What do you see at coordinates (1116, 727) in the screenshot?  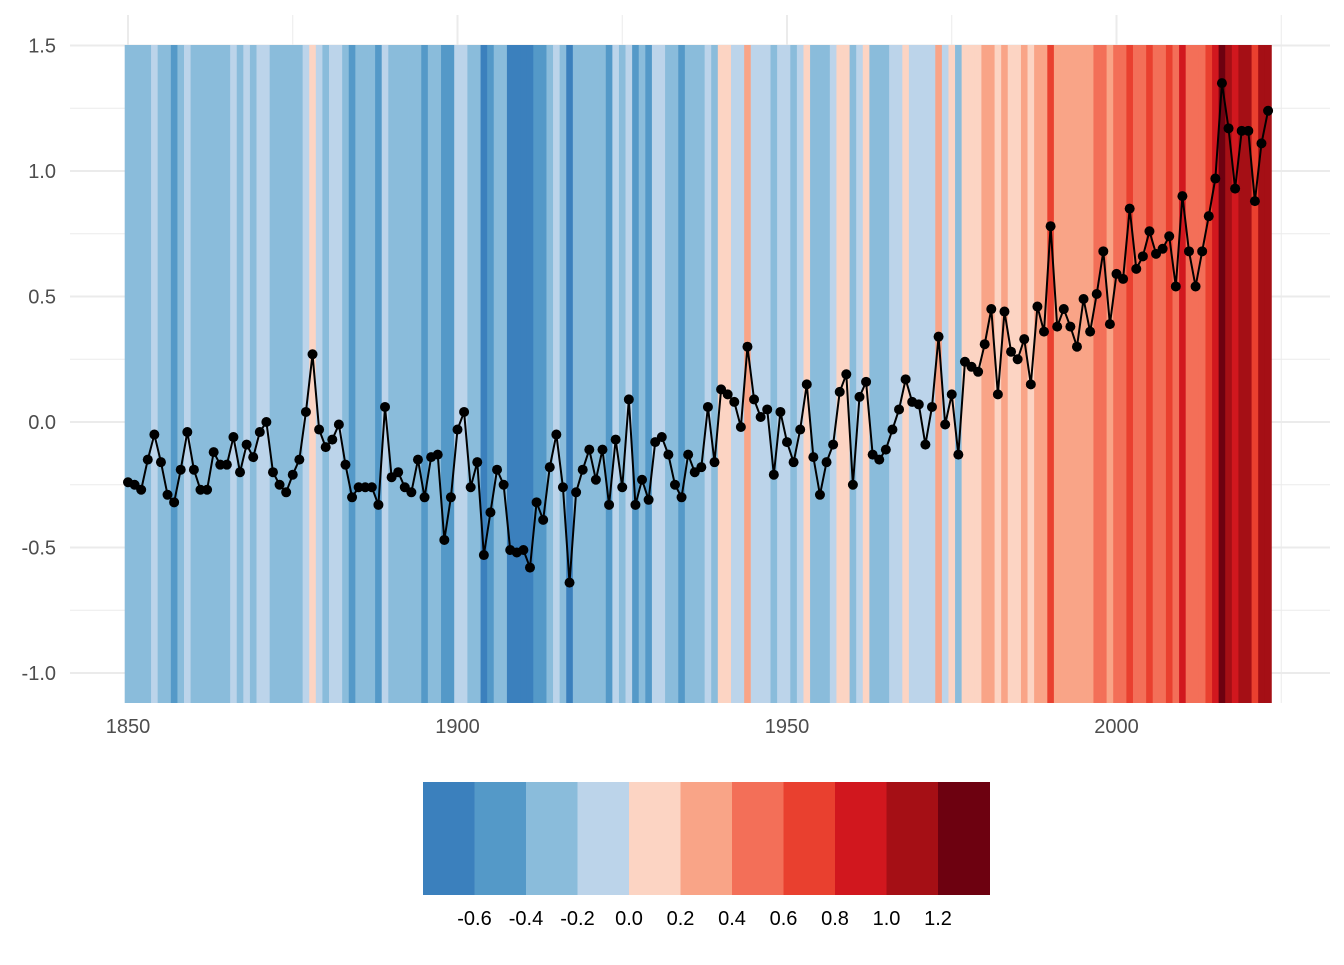 I see `x-tick-label: 2000` at bounding box center [1116, 727].